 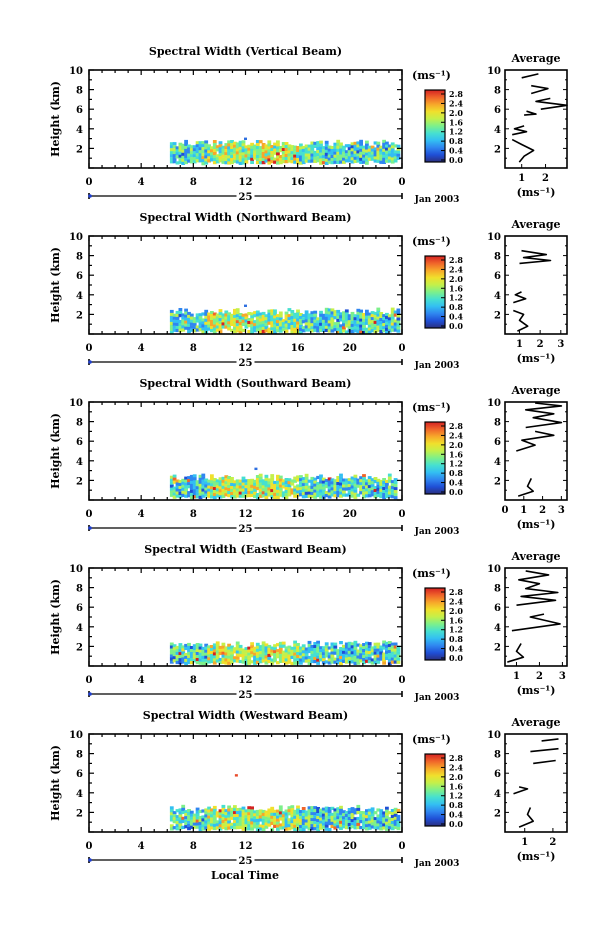 What do you see at coordinates (246, 680) in the screenshot?
I see `x-tick-label: 12` at bounding box center [246, 680].